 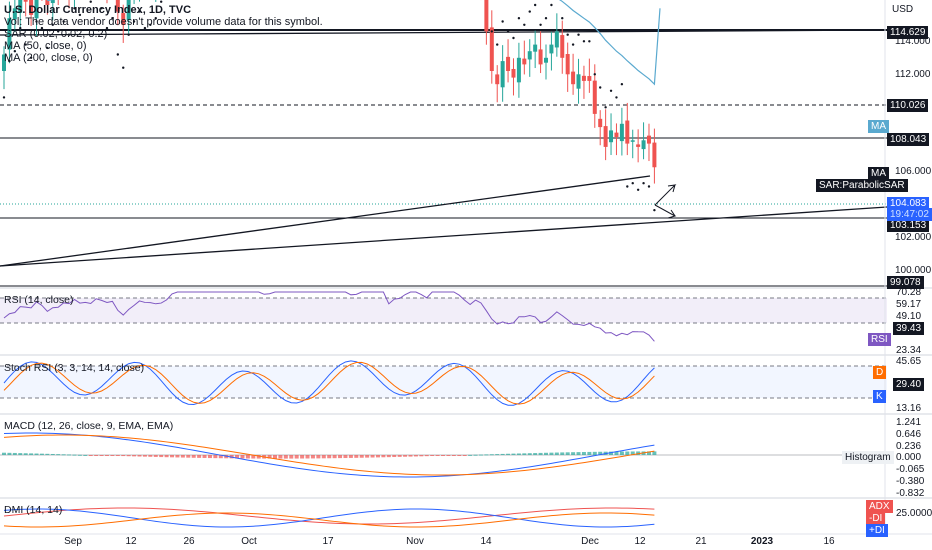 What do you see at coordinates (701, 541) in the screenshot?
I see `x-tick-label: 21` at bounding box center [701, 541].